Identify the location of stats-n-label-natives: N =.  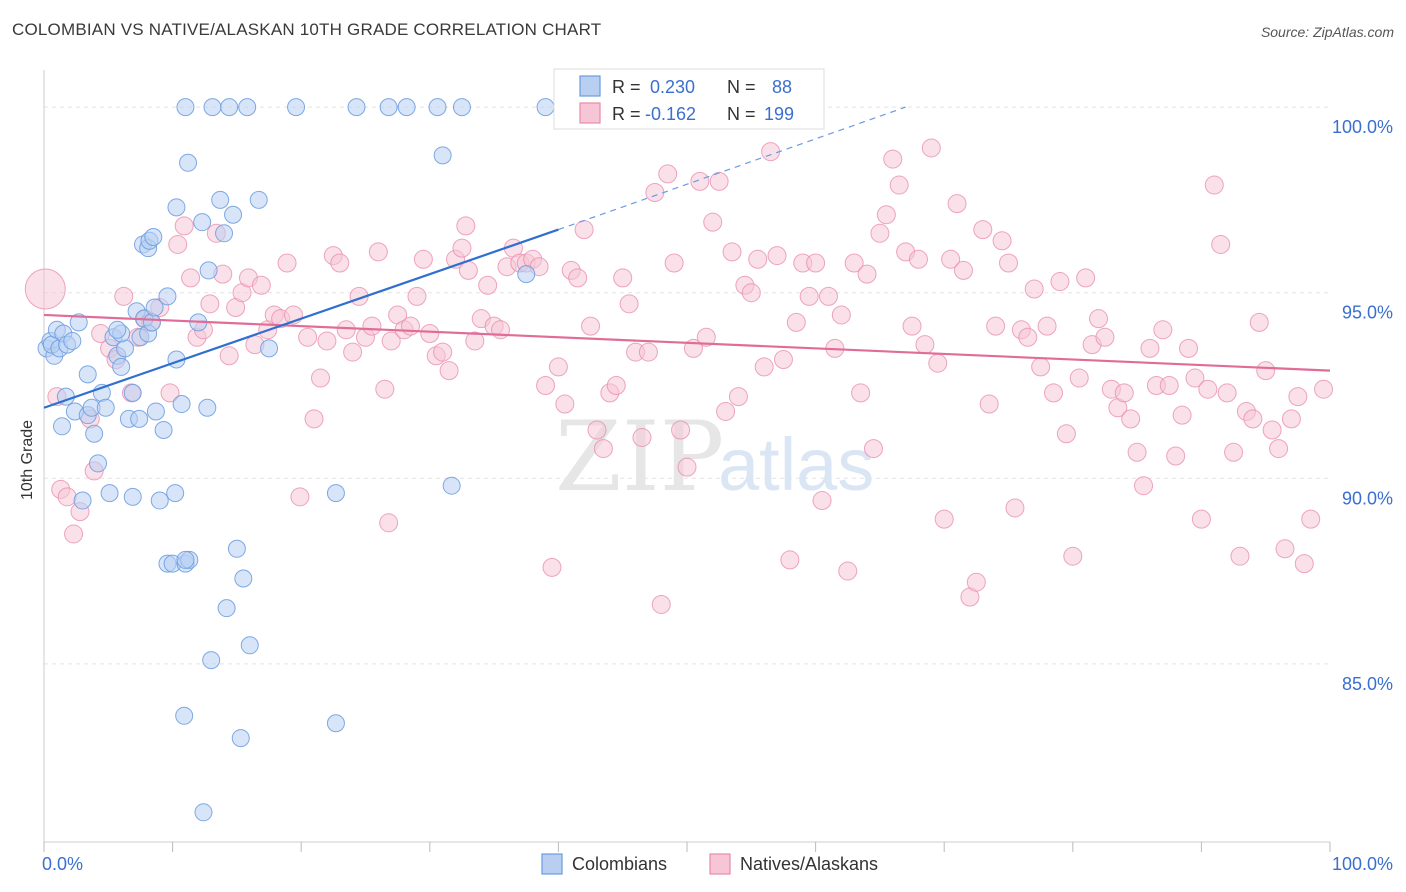
(741, 114).